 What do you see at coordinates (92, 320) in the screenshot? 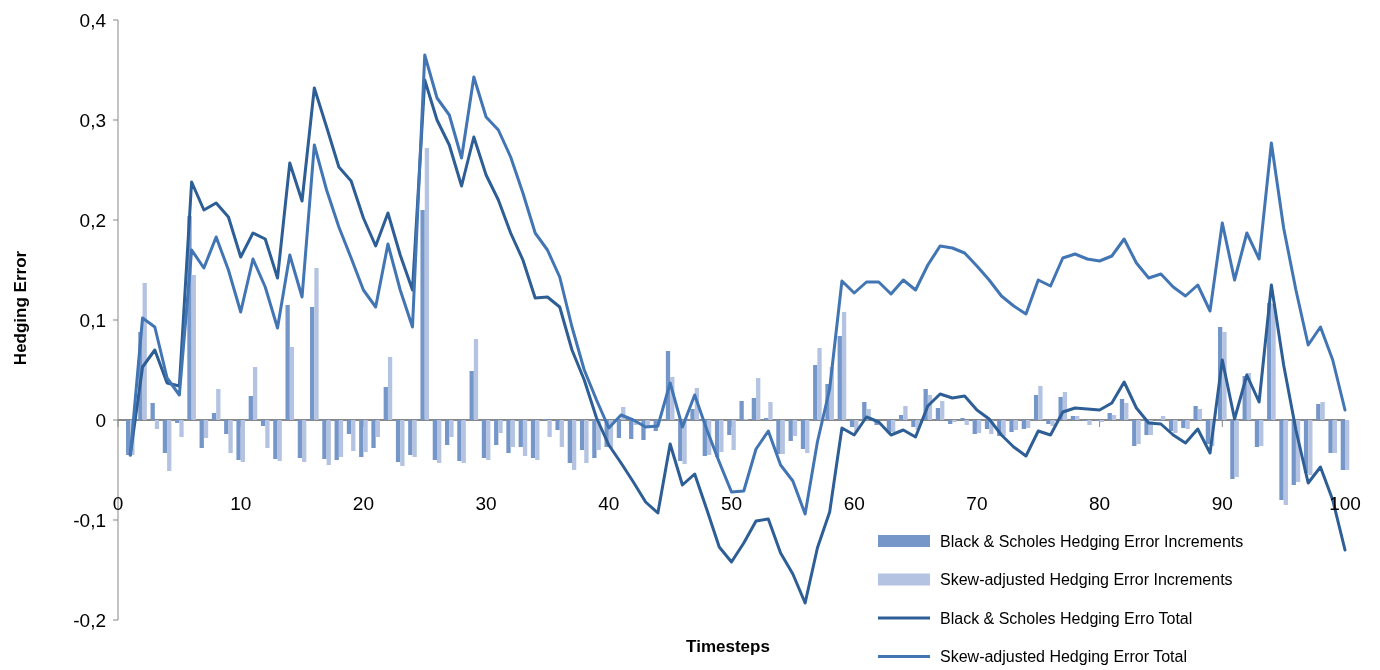
I see `y-tick-label: 0,1` at bounding box center [92, 320].